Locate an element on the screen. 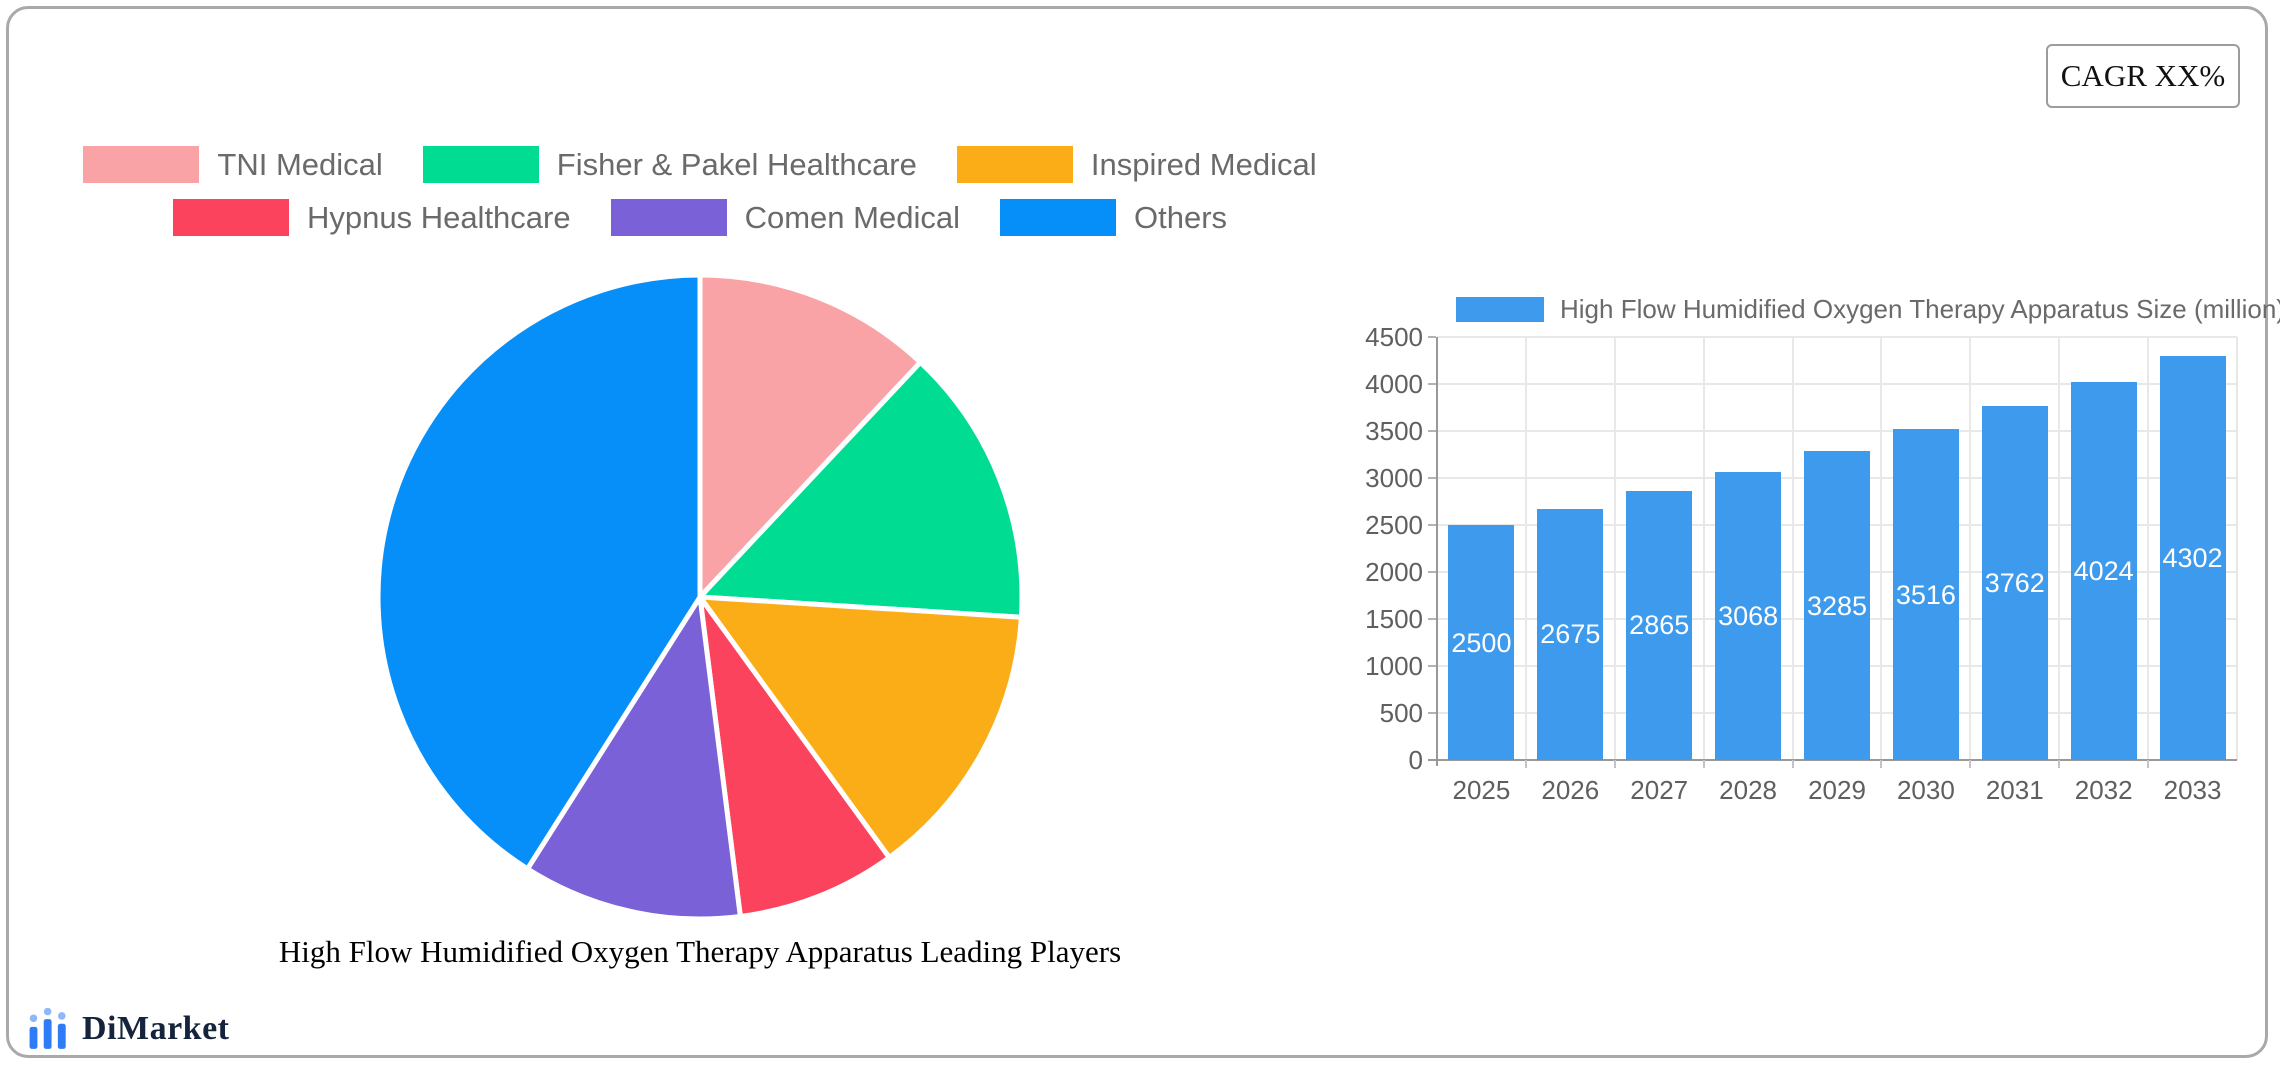 This screenshot has width=2280, height=1070. legend-item-tni-medical: TNI Medical is located at coordinates (233, 164).